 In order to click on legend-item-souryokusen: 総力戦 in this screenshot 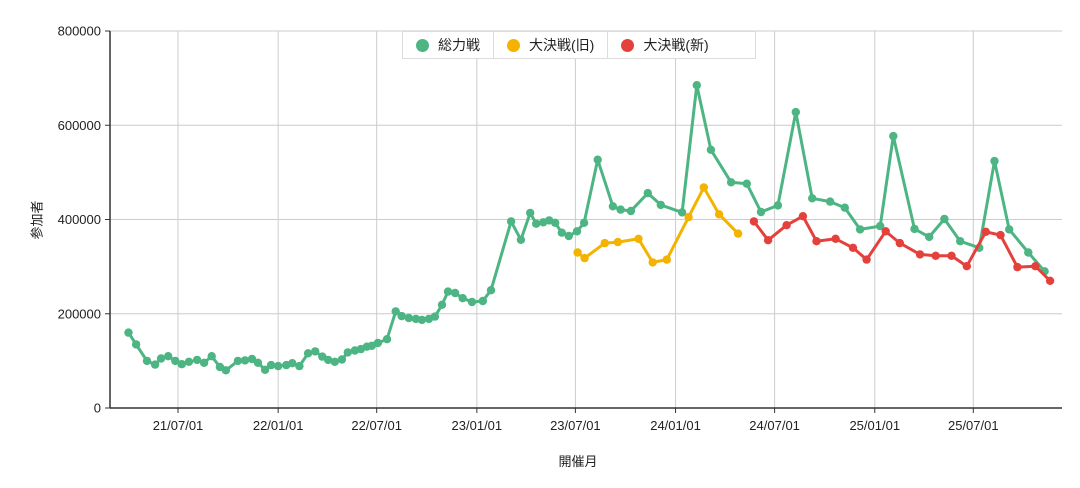, I will do `click(448, 45)`.